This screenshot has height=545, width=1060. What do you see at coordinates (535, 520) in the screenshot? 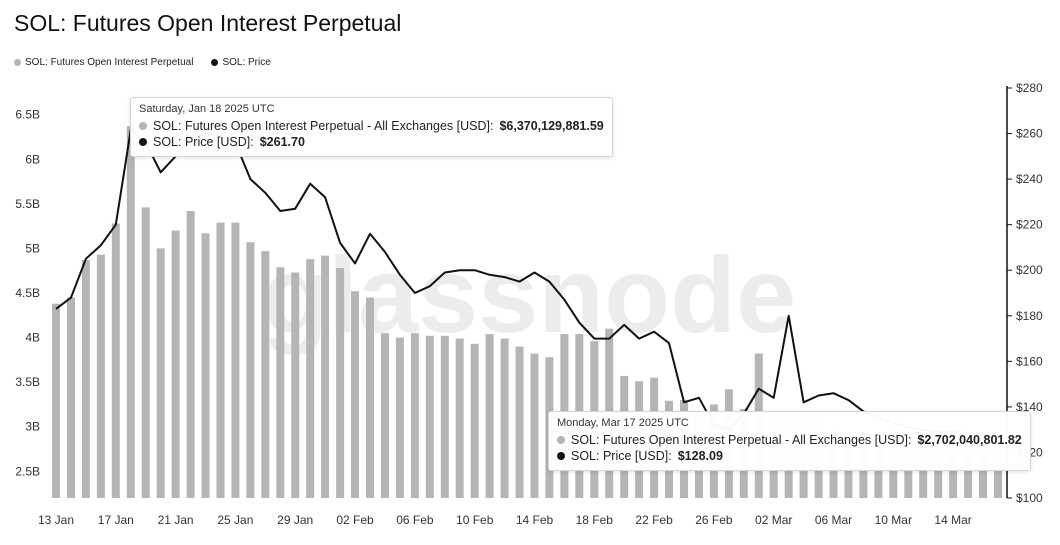
I see `x-axis-tick-label: 14 Feb` at bounding box center [535, 520].